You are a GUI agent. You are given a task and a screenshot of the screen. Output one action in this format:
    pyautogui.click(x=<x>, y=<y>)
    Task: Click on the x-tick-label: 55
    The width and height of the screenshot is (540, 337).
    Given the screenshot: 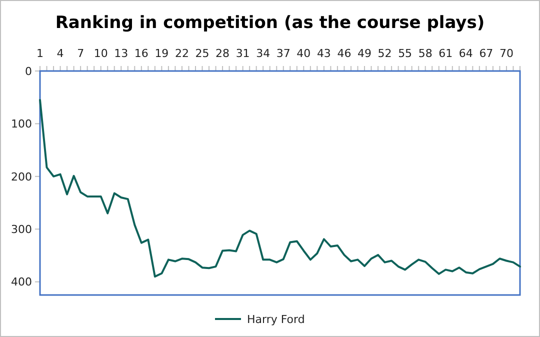 What is the action you would take?
    pyautogui.click(x=405, y=53)
    